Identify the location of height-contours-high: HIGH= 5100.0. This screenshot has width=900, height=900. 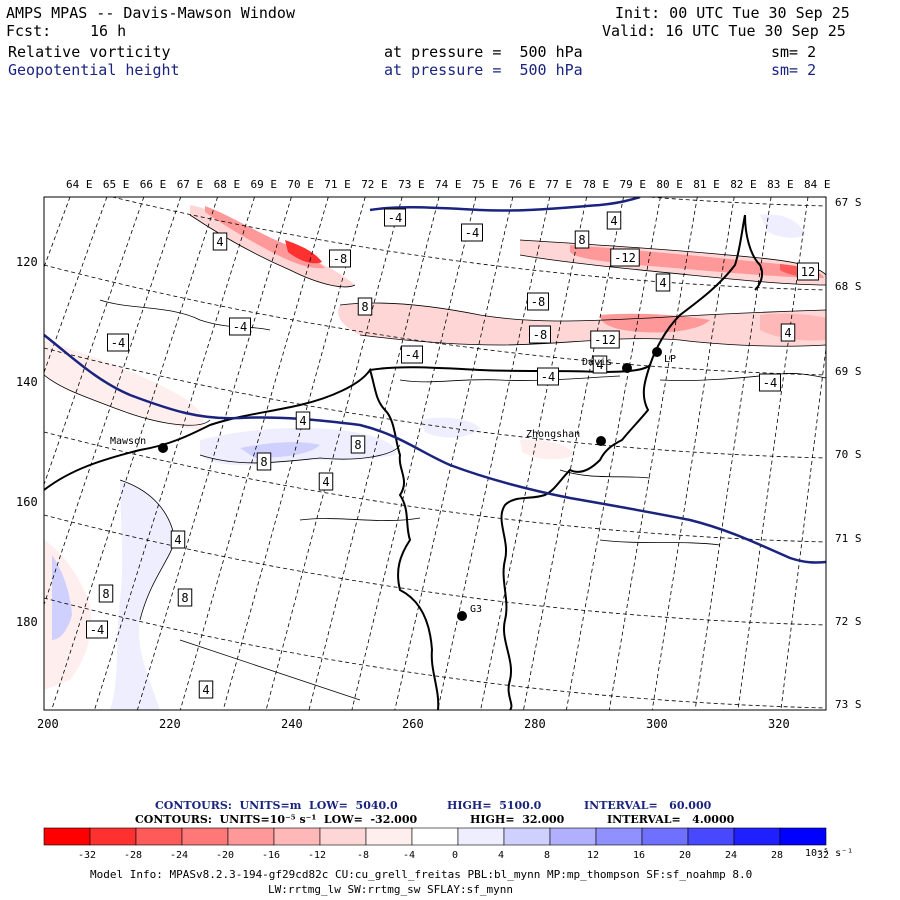
(494, 805).